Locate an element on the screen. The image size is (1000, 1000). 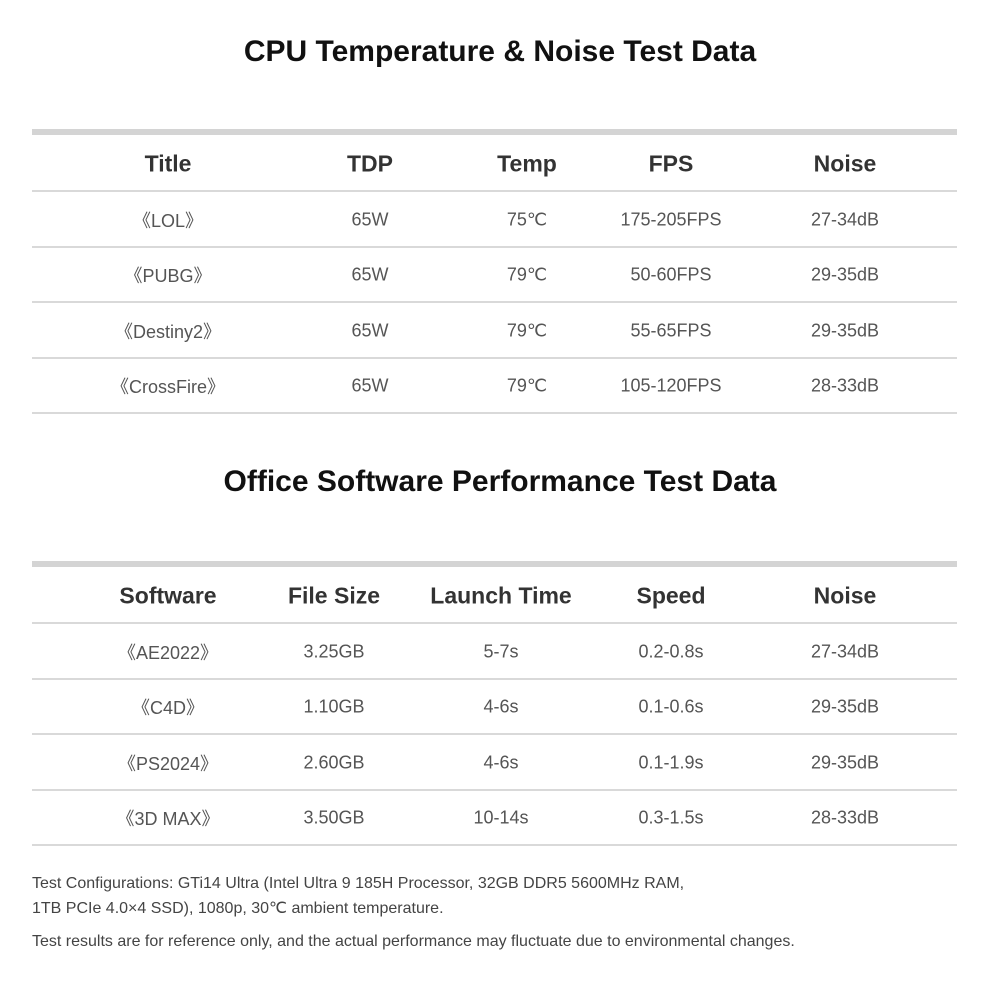
table-cell: 《Destiny2》 is located at coordinates (168, 331).